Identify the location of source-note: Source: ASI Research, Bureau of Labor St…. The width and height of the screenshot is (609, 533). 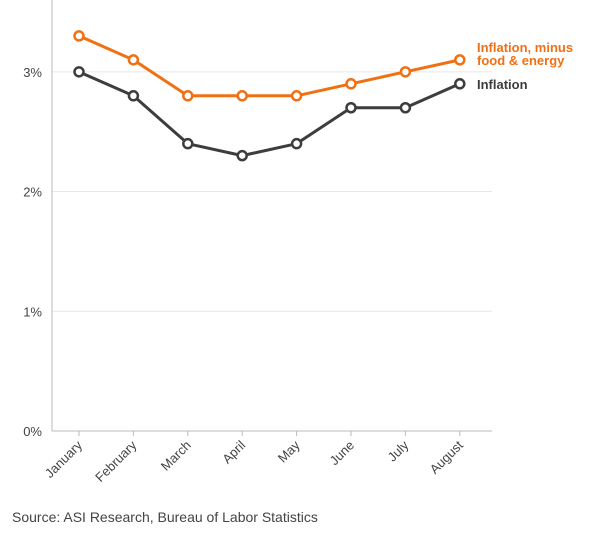
(165, 517).